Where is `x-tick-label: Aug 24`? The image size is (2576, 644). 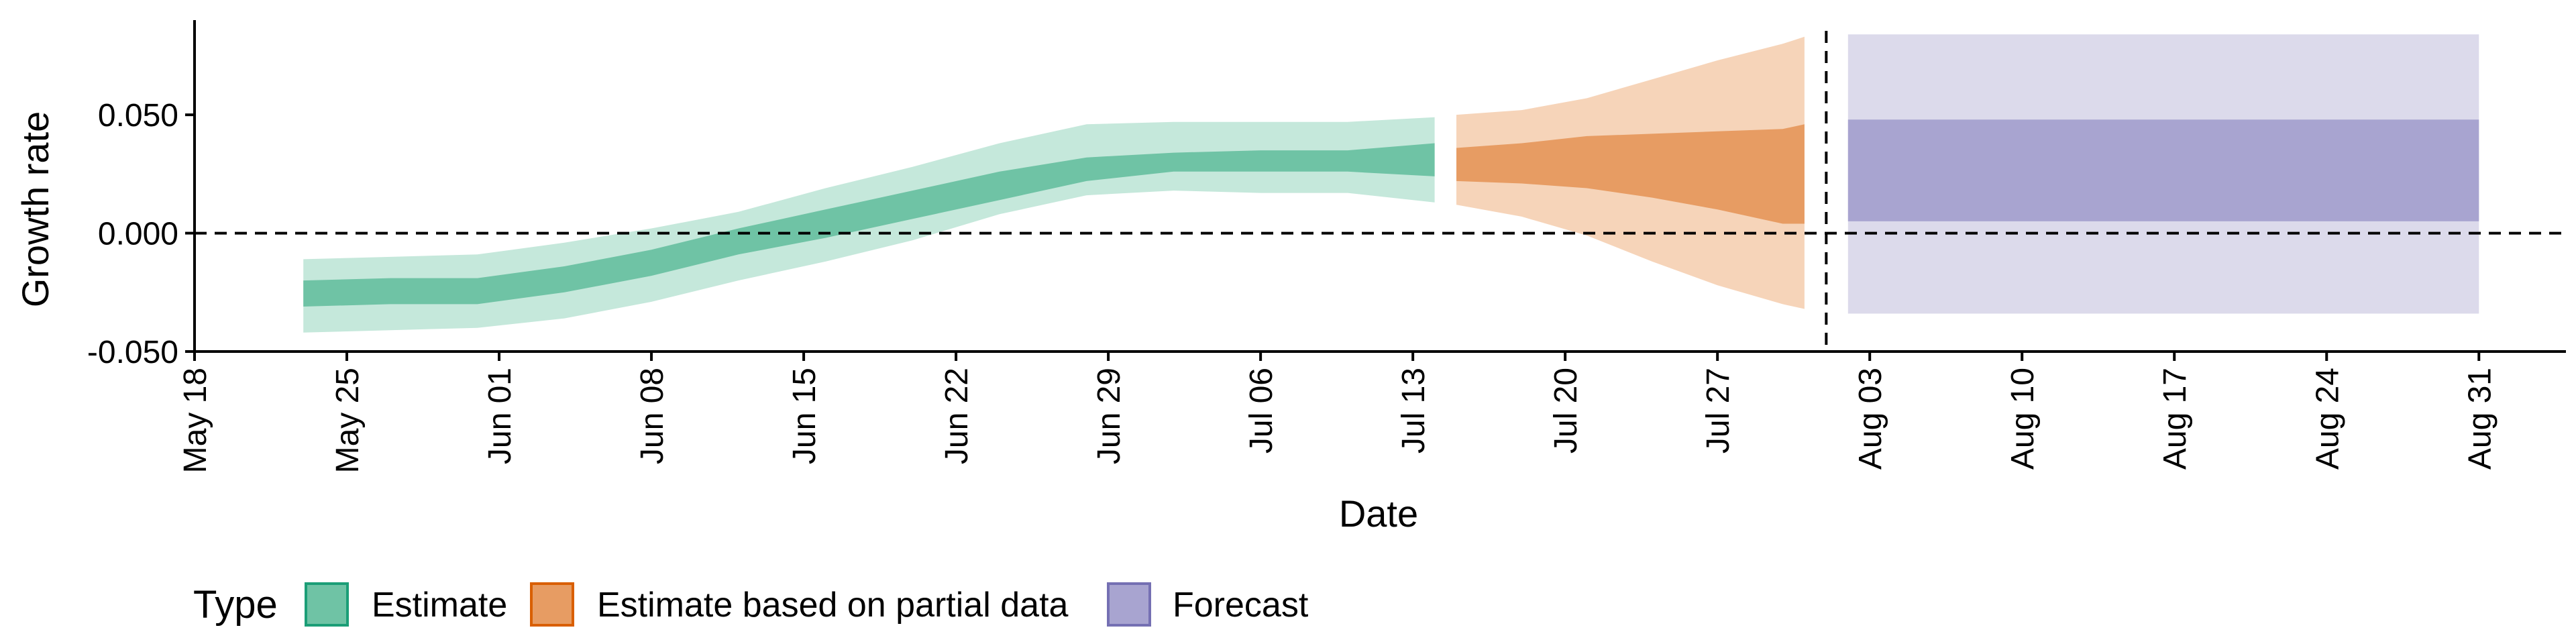 x-tick-label: Aug 24 is located at coordinates (2327, 419).